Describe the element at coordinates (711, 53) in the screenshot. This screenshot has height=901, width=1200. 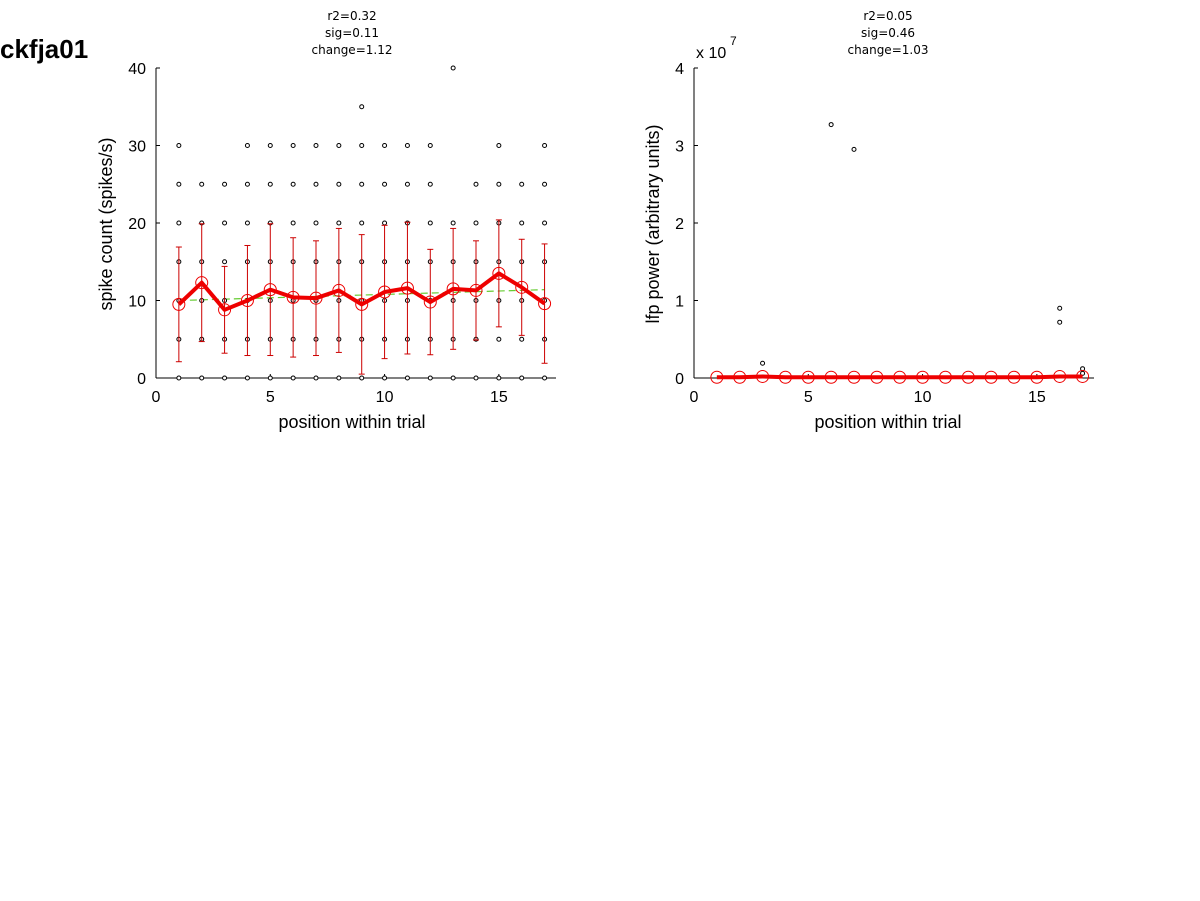
I see `chart2-y-multiplier: x 10` at that location.